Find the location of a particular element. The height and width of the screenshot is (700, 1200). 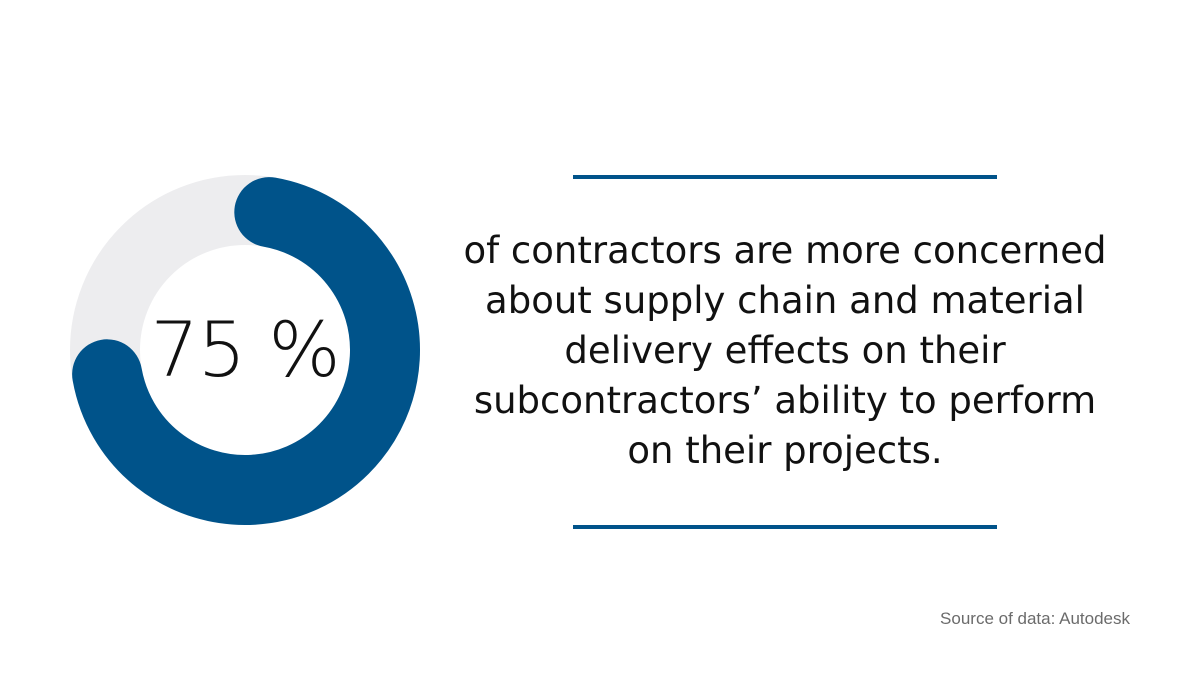

bottom-divider is located at coordinates (785, 527).